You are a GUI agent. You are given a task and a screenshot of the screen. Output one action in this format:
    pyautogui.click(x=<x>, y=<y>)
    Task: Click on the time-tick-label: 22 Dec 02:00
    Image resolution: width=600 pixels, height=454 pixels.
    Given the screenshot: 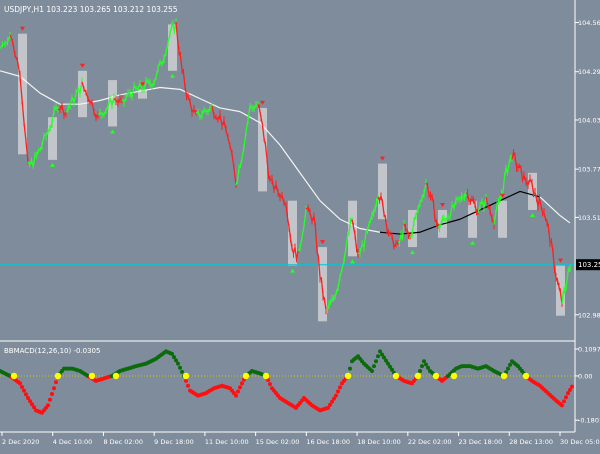 What is the action you would take?
    pyautogui.click(x=430, y=442)
    